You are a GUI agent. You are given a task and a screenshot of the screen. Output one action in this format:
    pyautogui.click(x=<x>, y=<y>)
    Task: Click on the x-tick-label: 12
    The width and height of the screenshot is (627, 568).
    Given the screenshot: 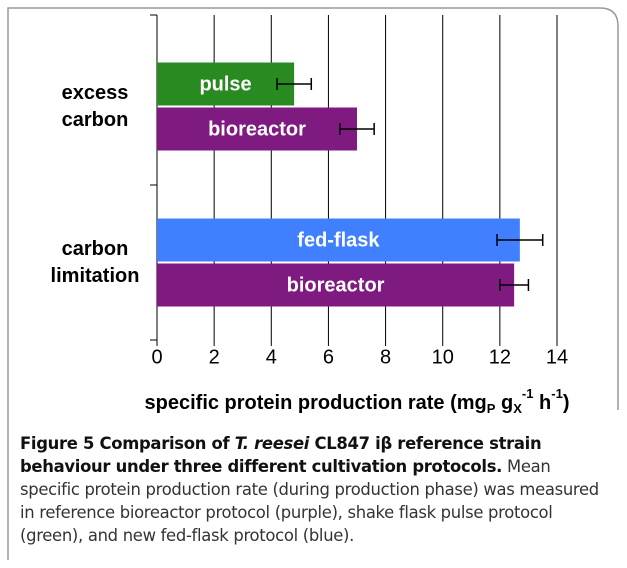 What is the action you would take?
    pyautogui.click(x=500, y=357)
    